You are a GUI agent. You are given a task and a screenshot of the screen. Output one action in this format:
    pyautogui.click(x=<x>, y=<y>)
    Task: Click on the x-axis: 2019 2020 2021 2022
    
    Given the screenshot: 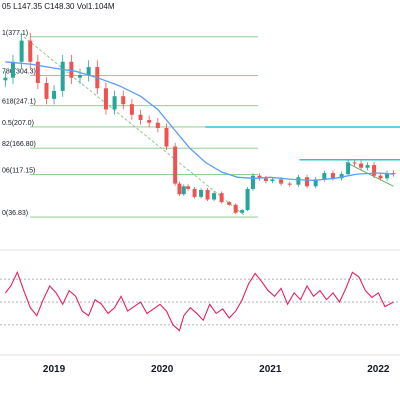 What is the action you would take?
    pyautogui.click(x=200, y=364)
    